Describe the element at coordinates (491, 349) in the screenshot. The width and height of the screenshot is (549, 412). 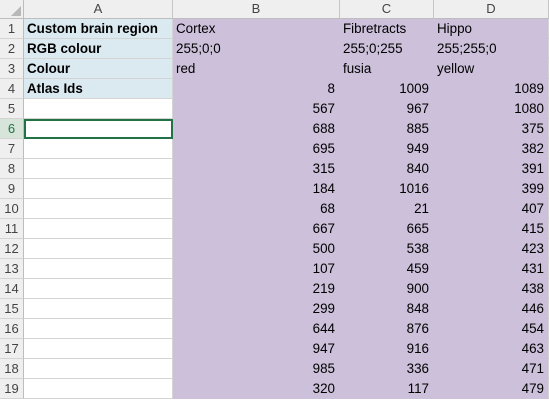
I see `cell-d17: 463` at that location.